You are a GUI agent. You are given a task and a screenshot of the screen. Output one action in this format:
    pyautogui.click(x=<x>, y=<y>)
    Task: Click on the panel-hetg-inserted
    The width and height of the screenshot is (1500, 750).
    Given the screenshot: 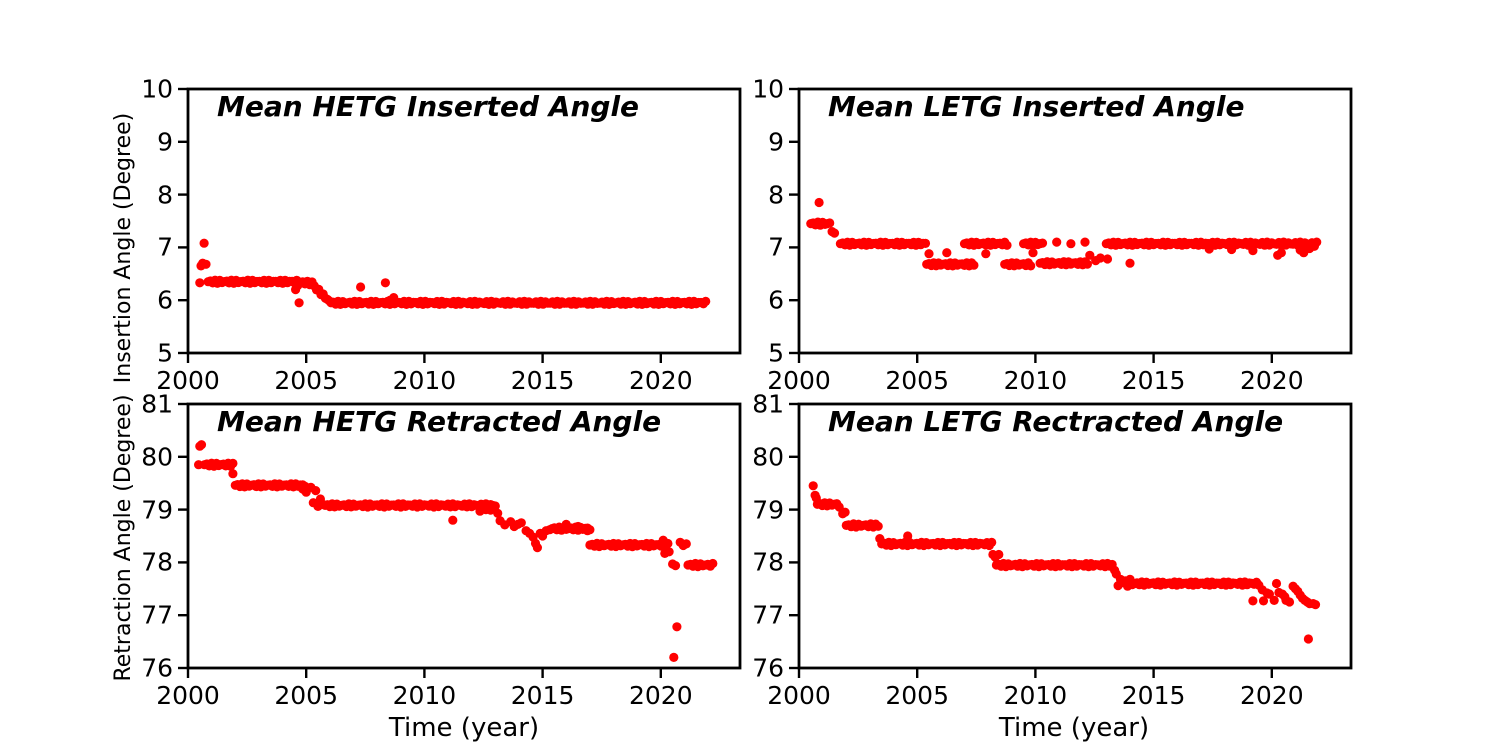 What is the action you would take?
    pyautogui.click(x=460, y=225)
    